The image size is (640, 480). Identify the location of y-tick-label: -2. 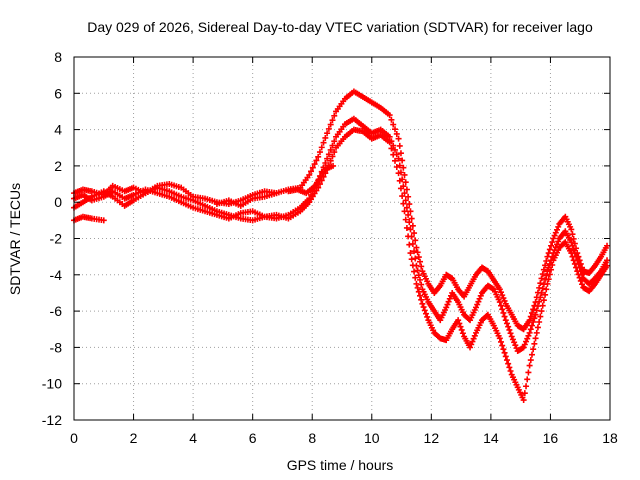
(56, 239).